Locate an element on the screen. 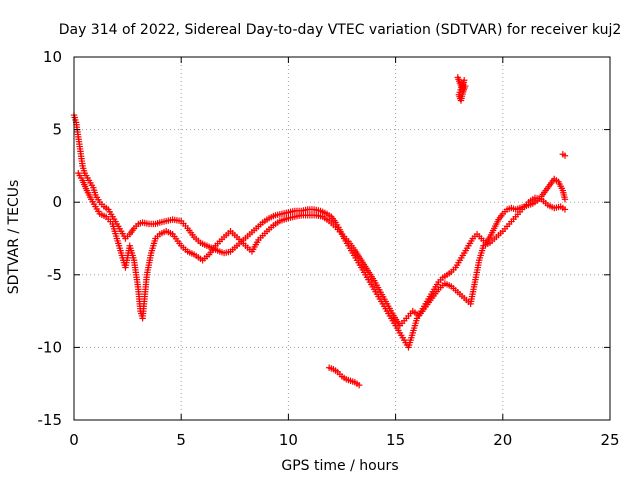 This screenshot has height=480, width=640. x-tick-label: 15 is located at coordinates (395, 440).